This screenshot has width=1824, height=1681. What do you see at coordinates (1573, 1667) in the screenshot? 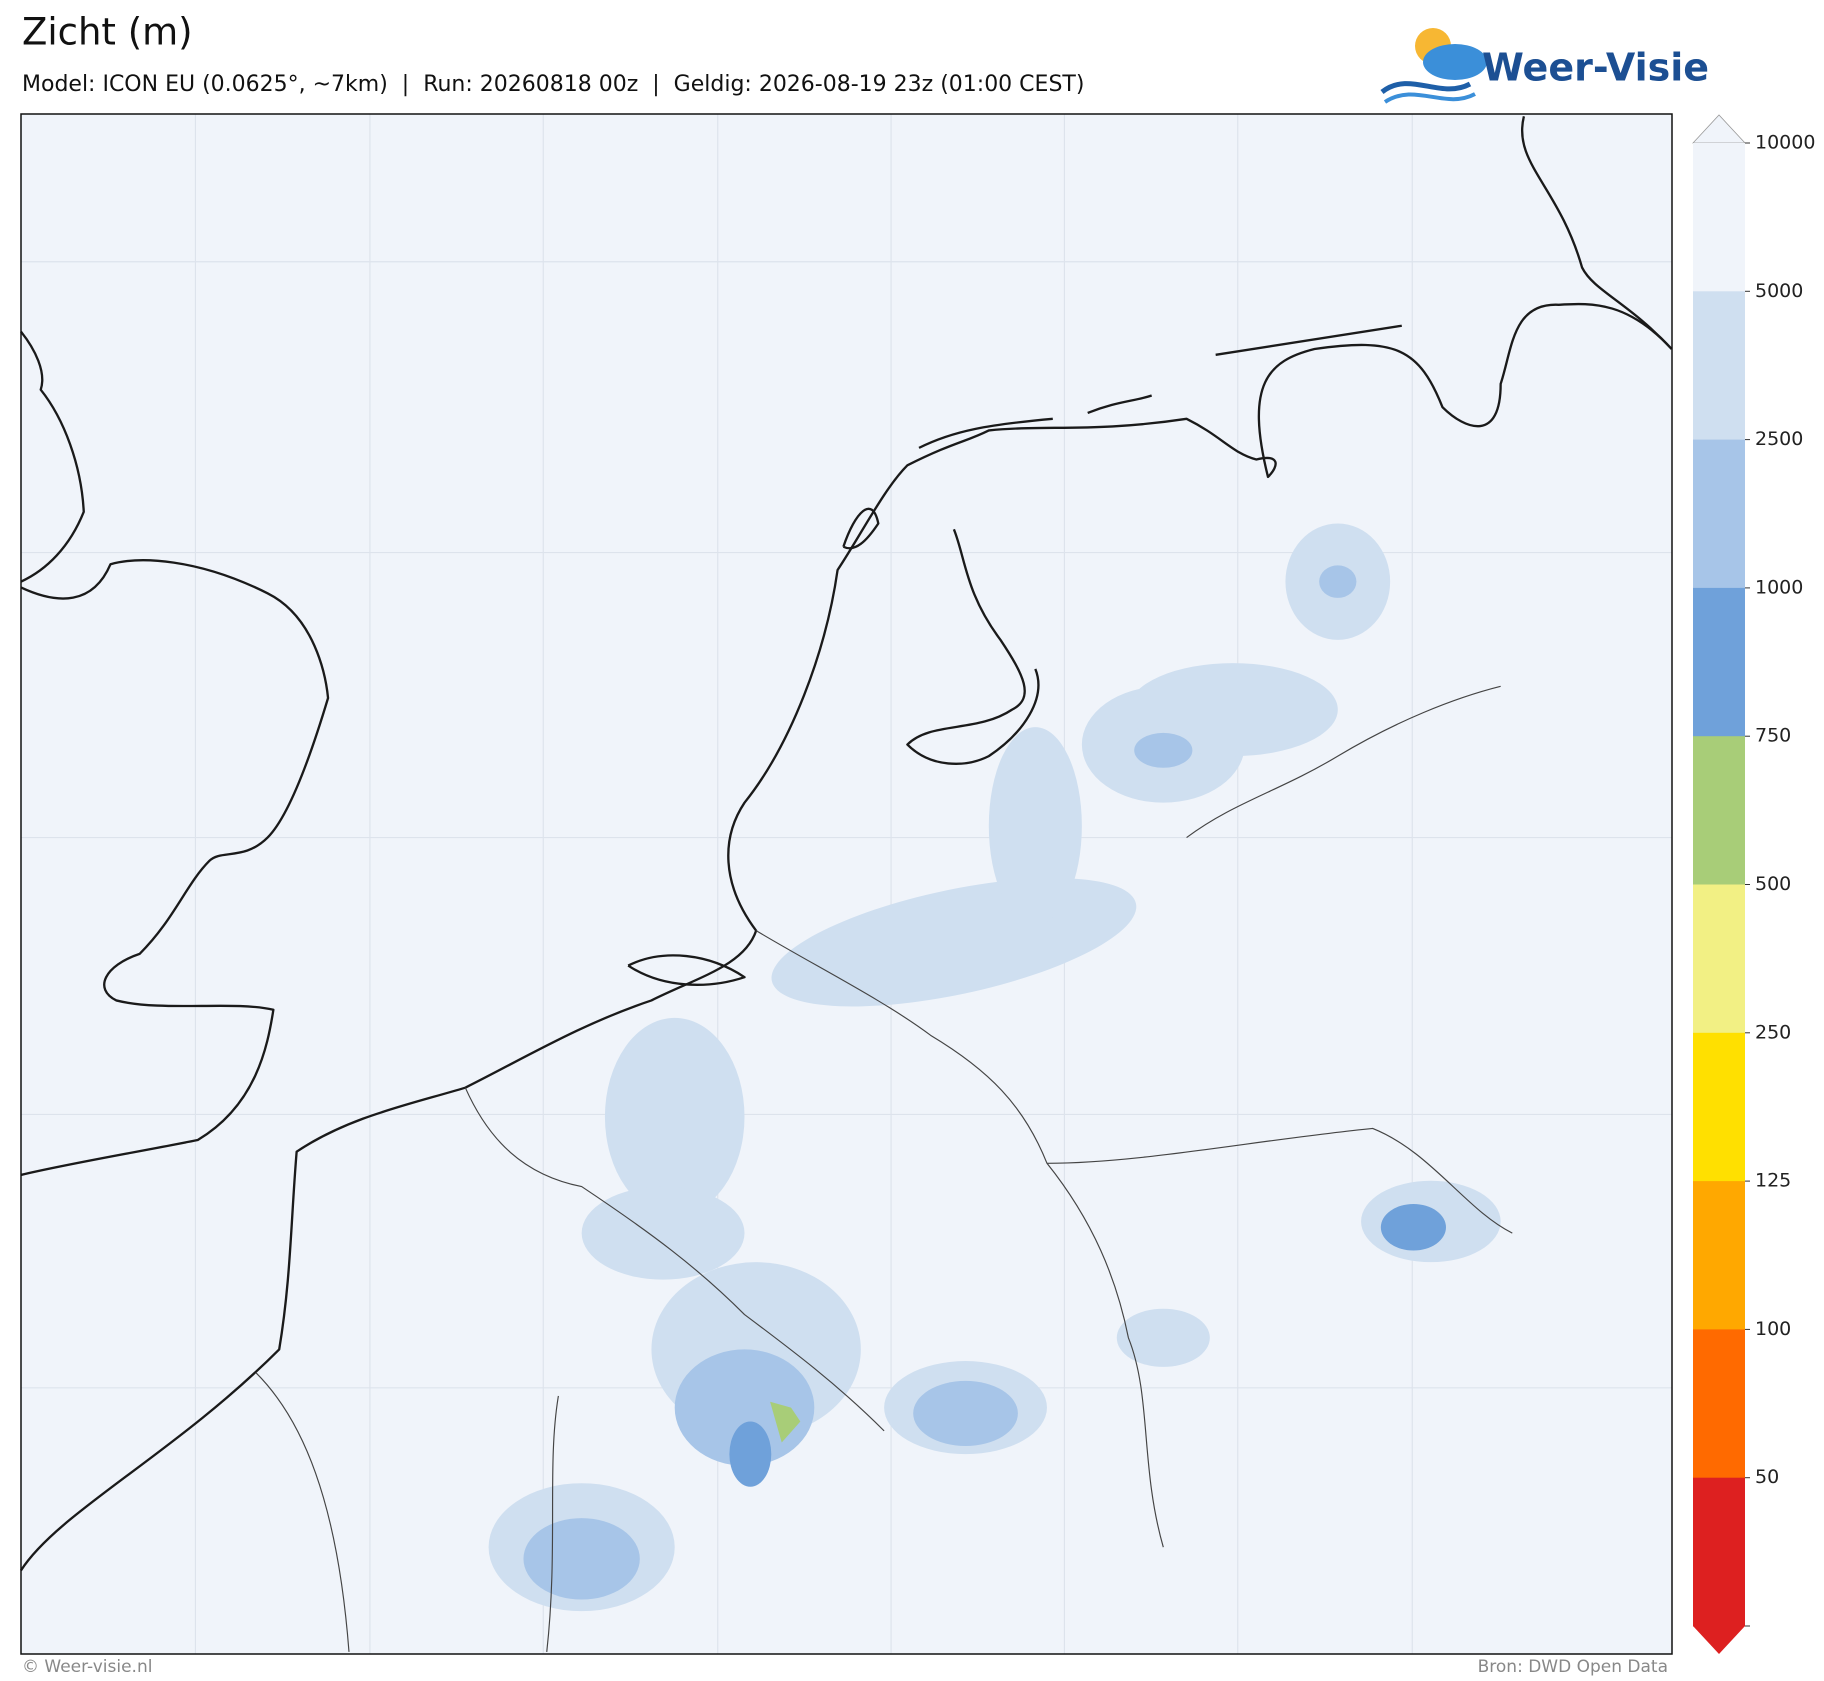
I see `footer-right: Bron: DWD Open Data` at bounding box center [1573, 1667].